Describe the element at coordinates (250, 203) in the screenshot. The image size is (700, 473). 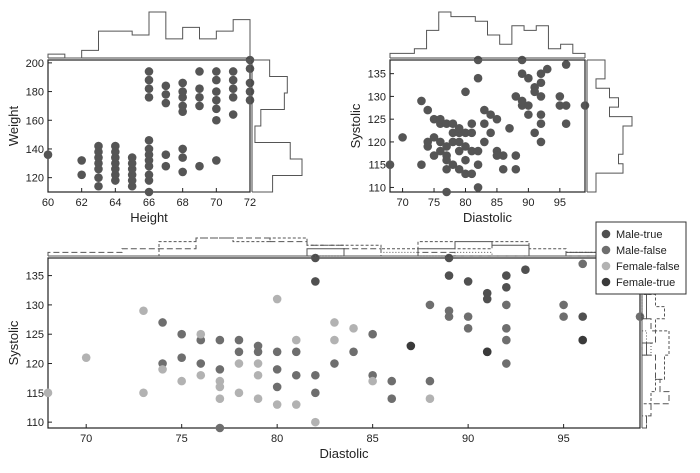
I see `height-weight-plot-xtick-label: 72` at that location.